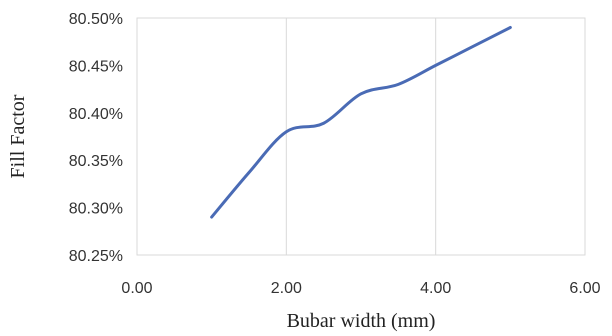 Image resolution: width=612 pixels, height=336 pixels. Describe the element at coordinates (435, 288) in the screenshot. I see `x-tick-label-2: 4.00` at that location.